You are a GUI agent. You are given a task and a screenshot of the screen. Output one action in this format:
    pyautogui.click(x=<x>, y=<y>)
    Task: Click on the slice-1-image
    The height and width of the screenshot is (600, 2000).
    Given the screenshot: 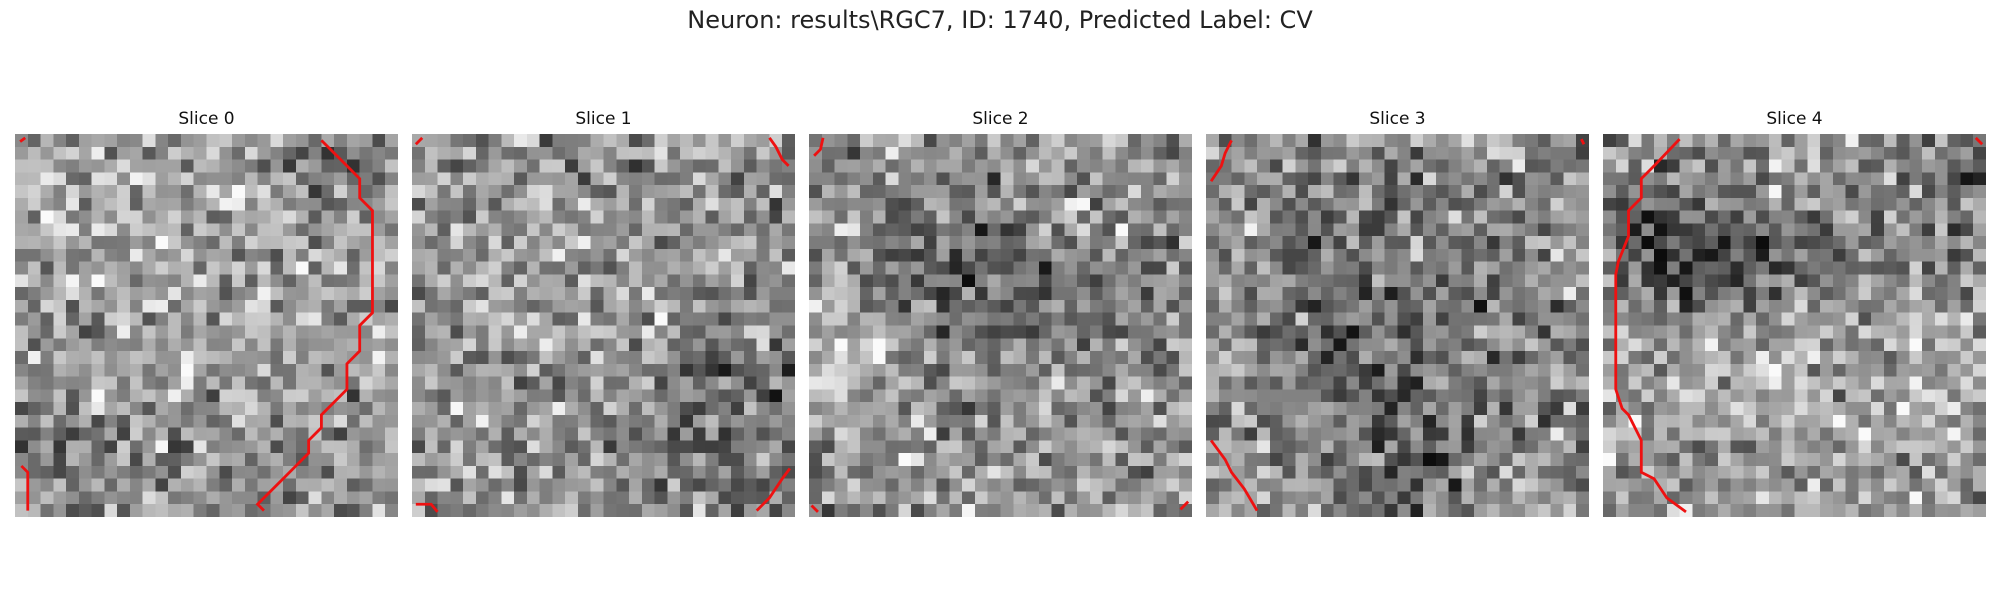 What is the action you would take?
    pyautogui.click(x=603, y=325)
    